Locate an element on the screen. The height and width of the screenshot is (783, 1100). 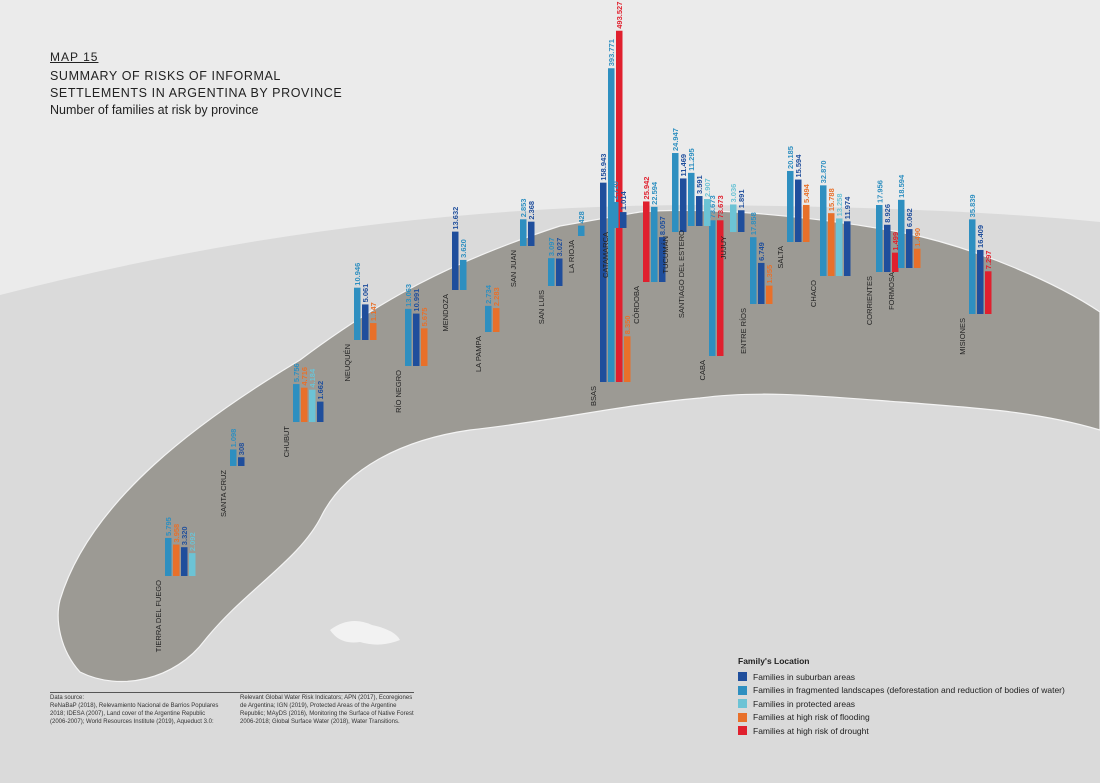
province-name: TIERRA DEL FUEGO is located at coordinates (158, 616).